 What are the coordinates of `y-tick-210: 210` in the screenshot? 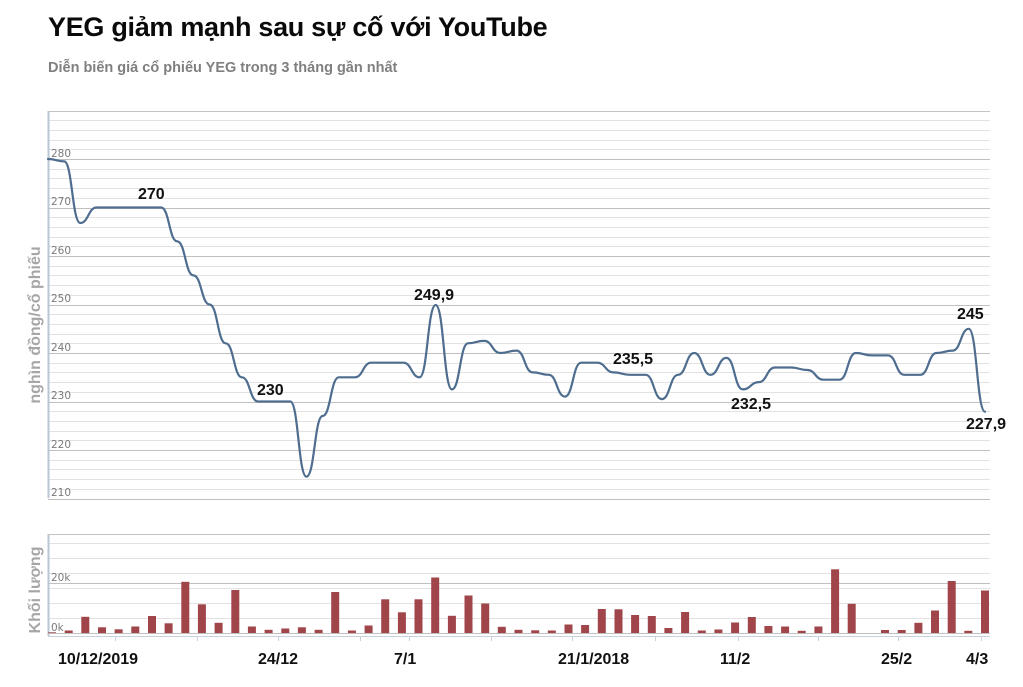 It's located at (61, 493).